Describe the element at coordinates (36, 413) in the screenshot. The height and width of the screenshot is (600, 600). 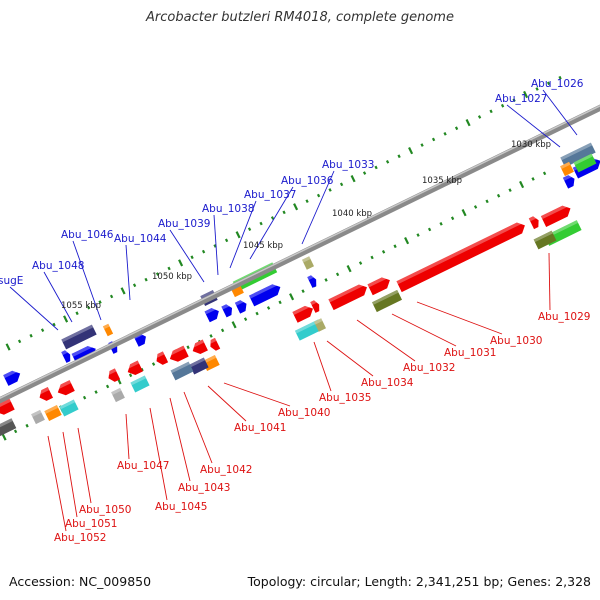
I see `cog-box-1052-shine` at that location.